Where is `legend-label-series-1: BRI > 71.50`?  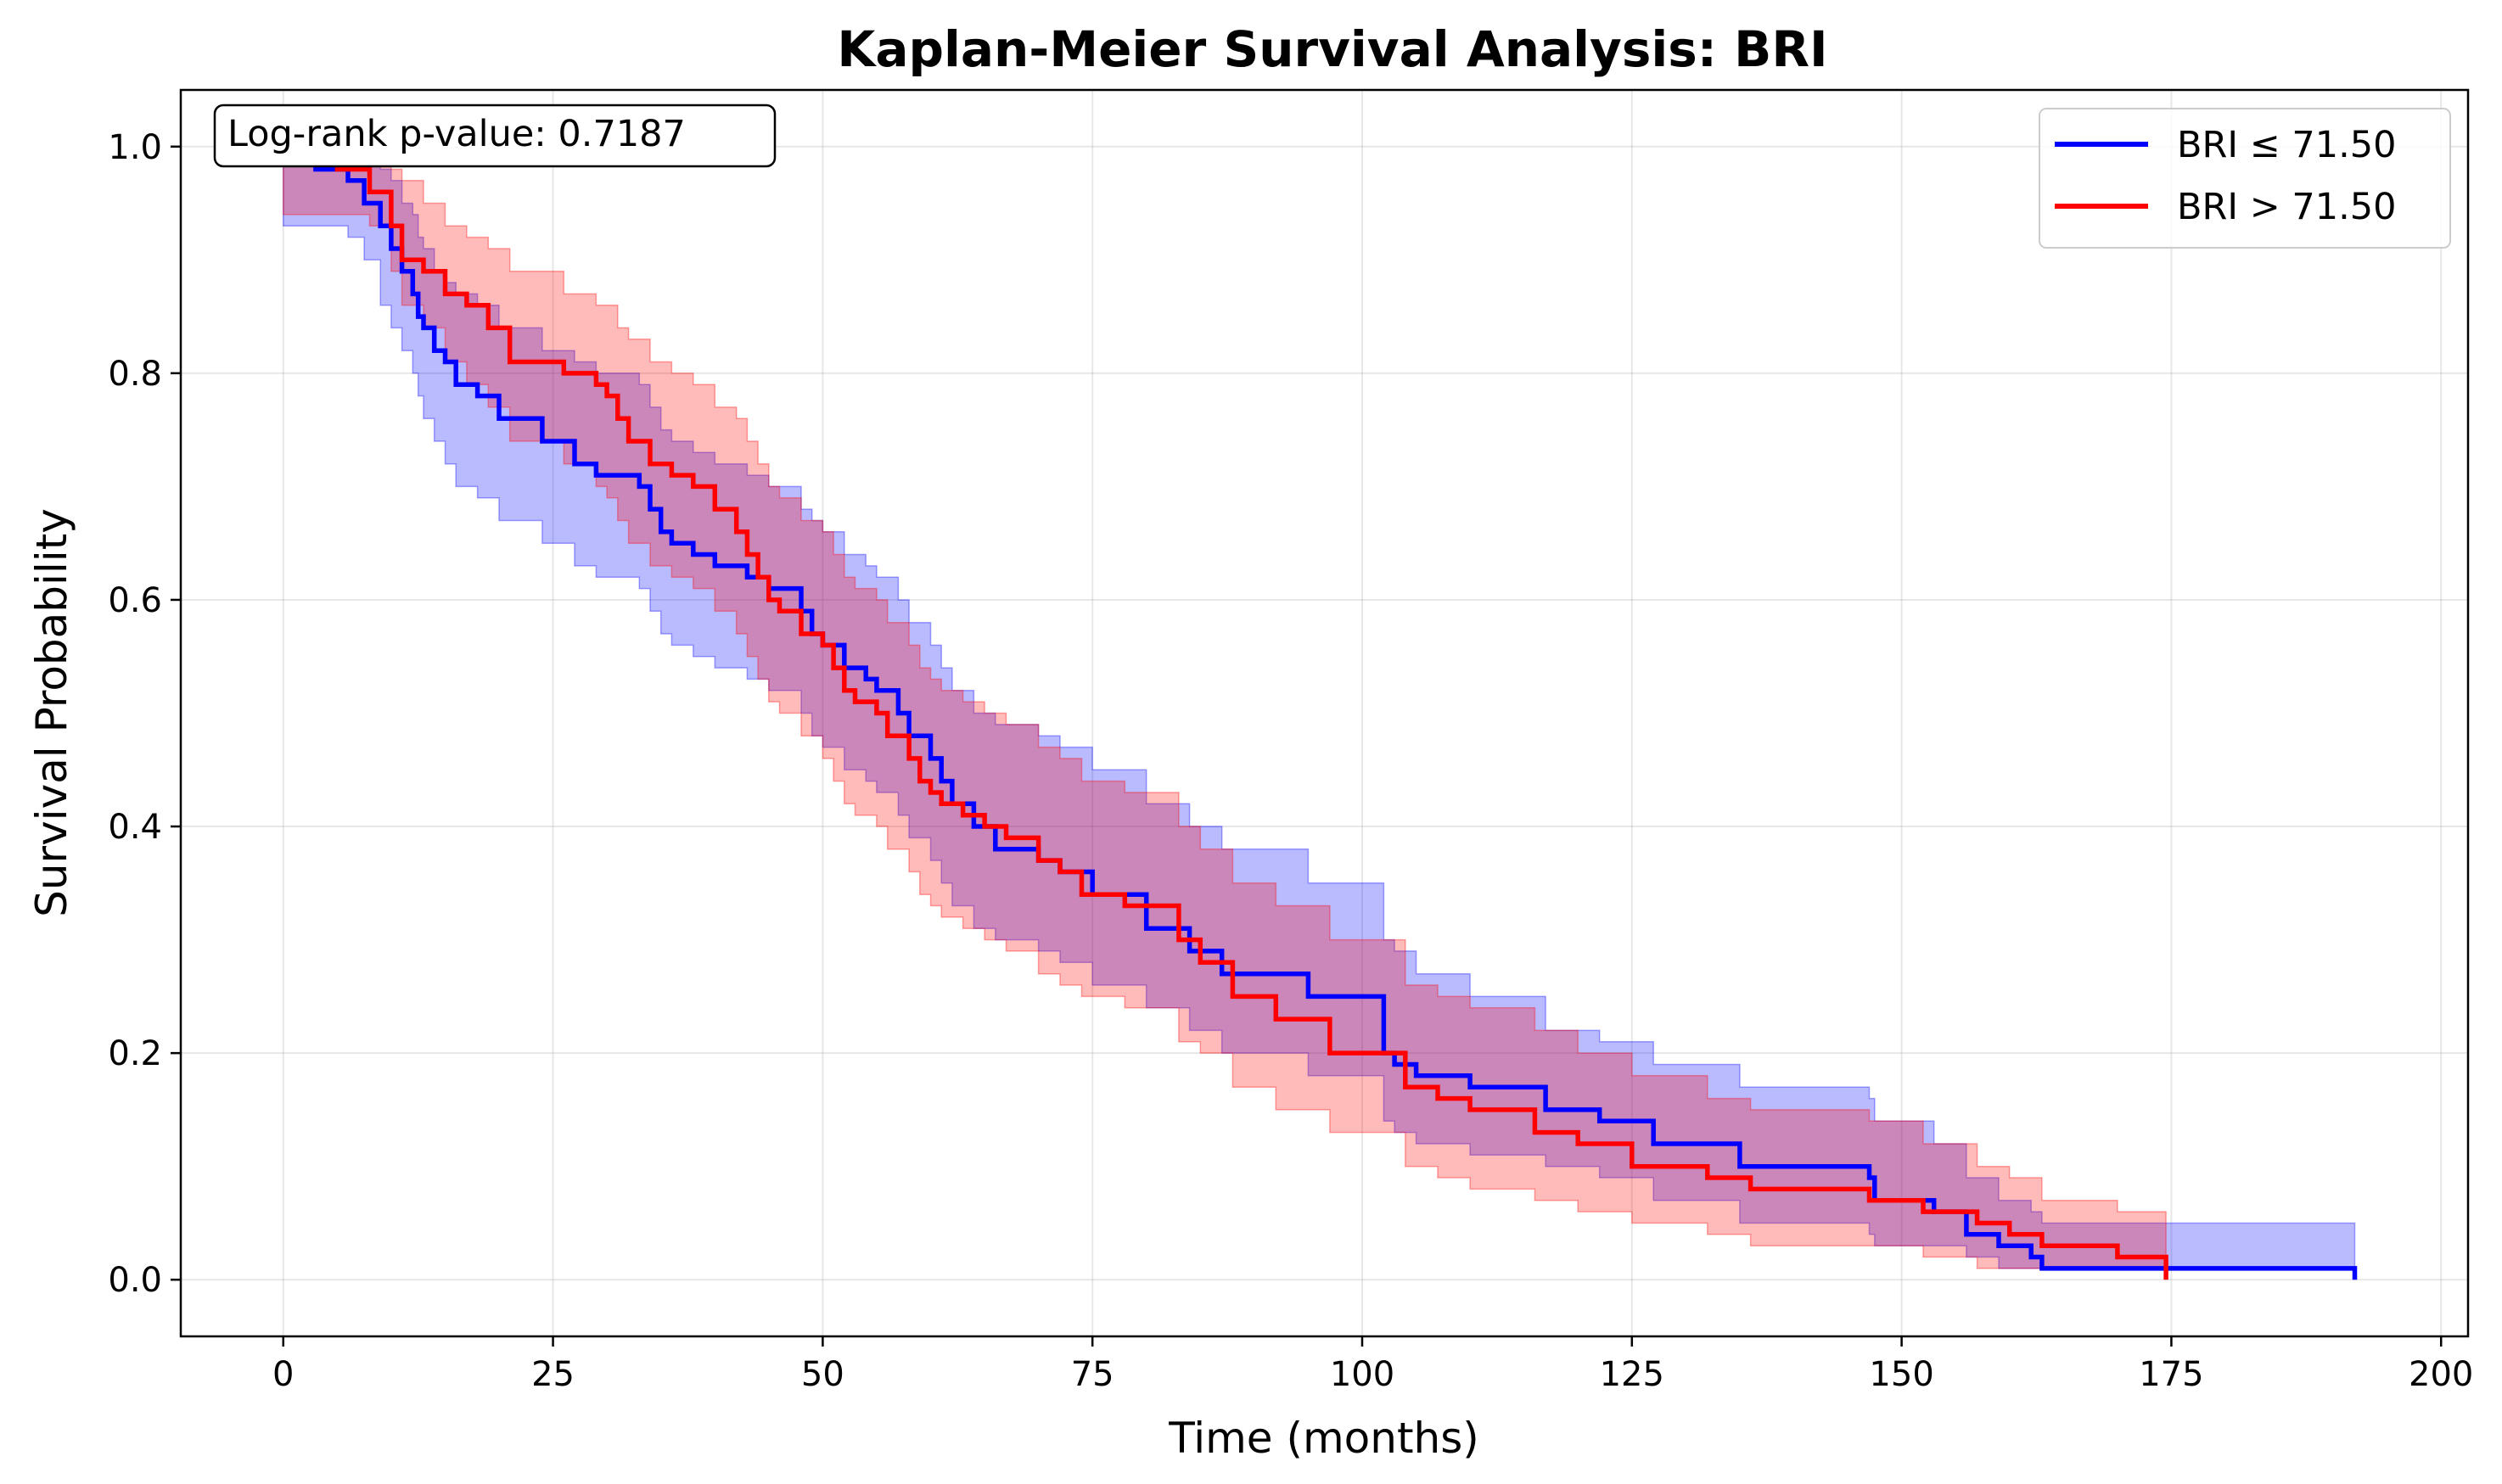
legend-label-series-1: BRI > 71.50 is located at coordinates (2287, 207).